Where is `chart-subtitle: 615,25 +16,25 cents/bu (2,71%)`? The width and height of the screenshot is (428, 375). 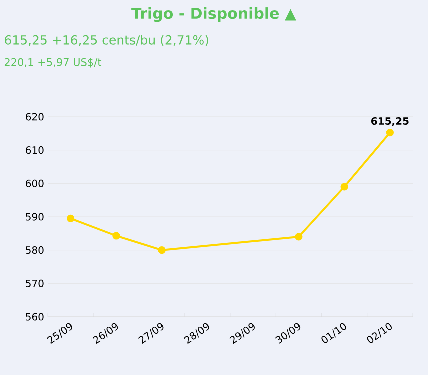
chart-subtitle: 615,25 +16,25 cents/bu (2,71%) is located at coordinates (106, 40).